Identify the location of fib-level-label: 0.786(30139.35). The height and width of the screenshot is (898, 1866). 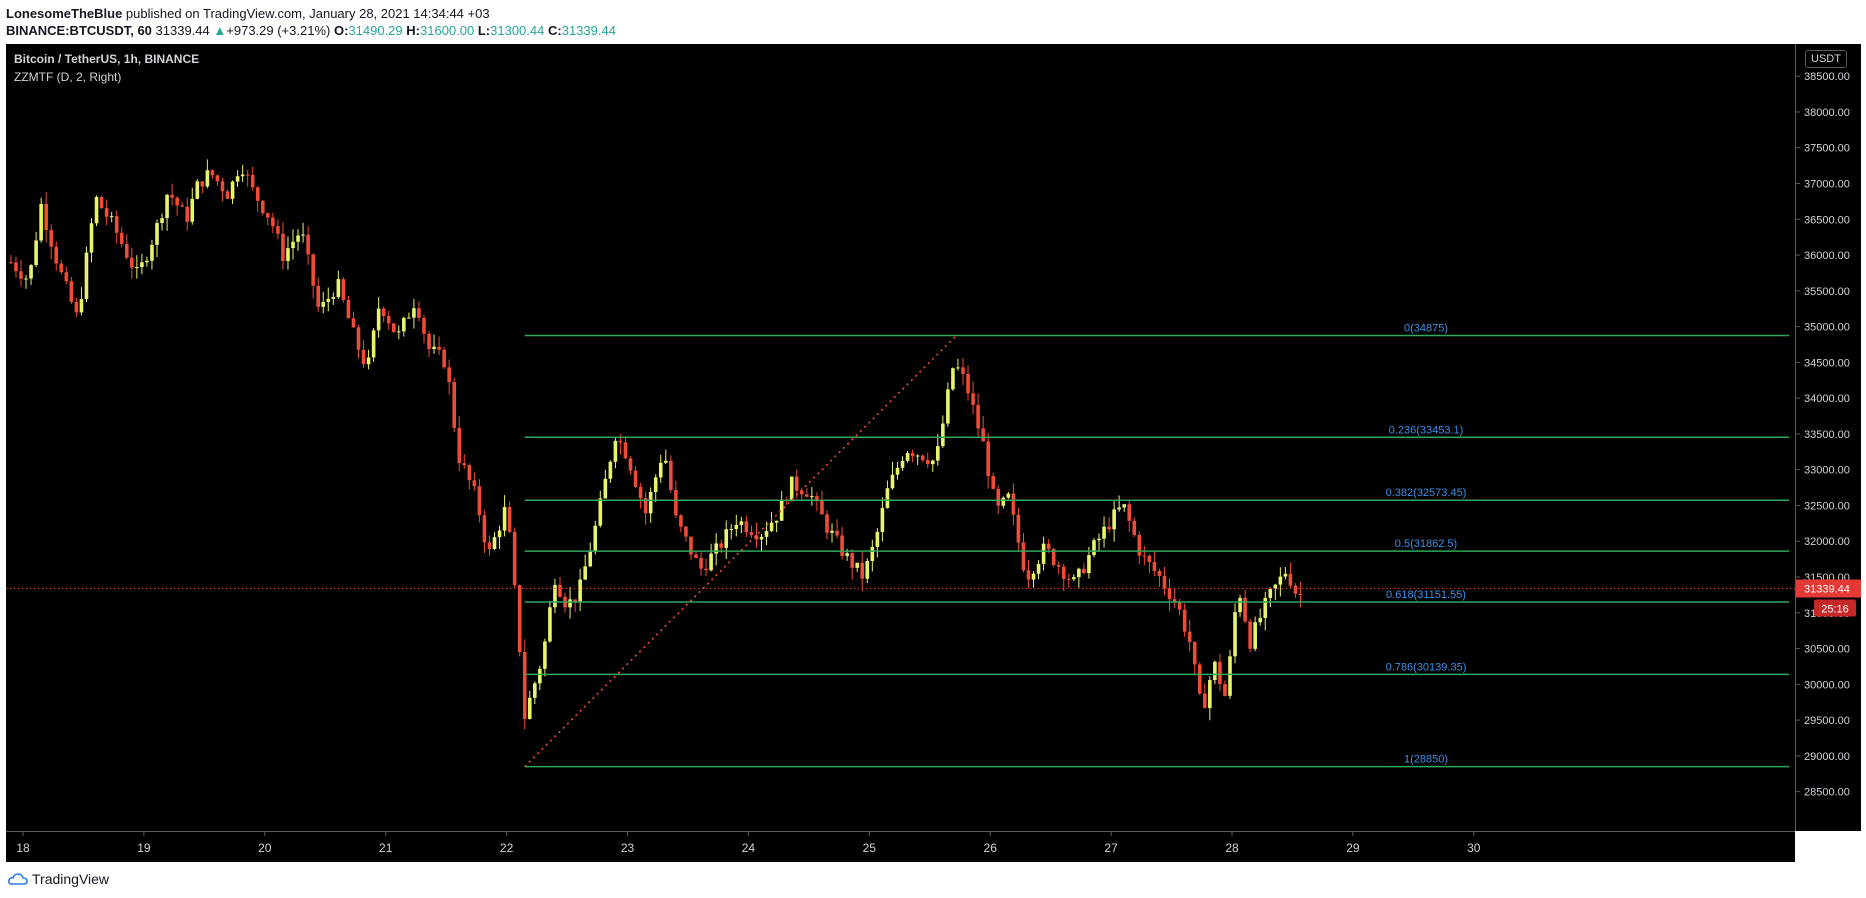
(1426, 667).